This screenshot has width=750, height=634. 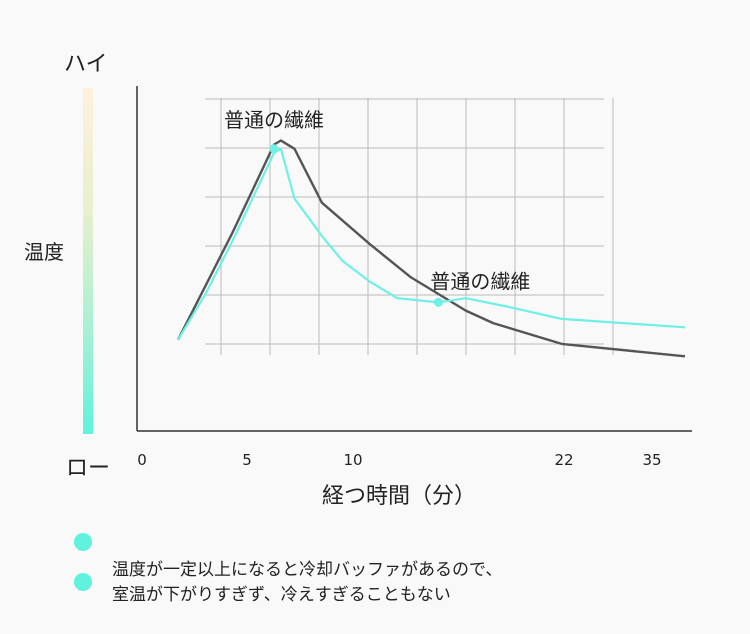 I want to click on x-axis-label: 経つ時間（分）, so click(x=399, y=496).